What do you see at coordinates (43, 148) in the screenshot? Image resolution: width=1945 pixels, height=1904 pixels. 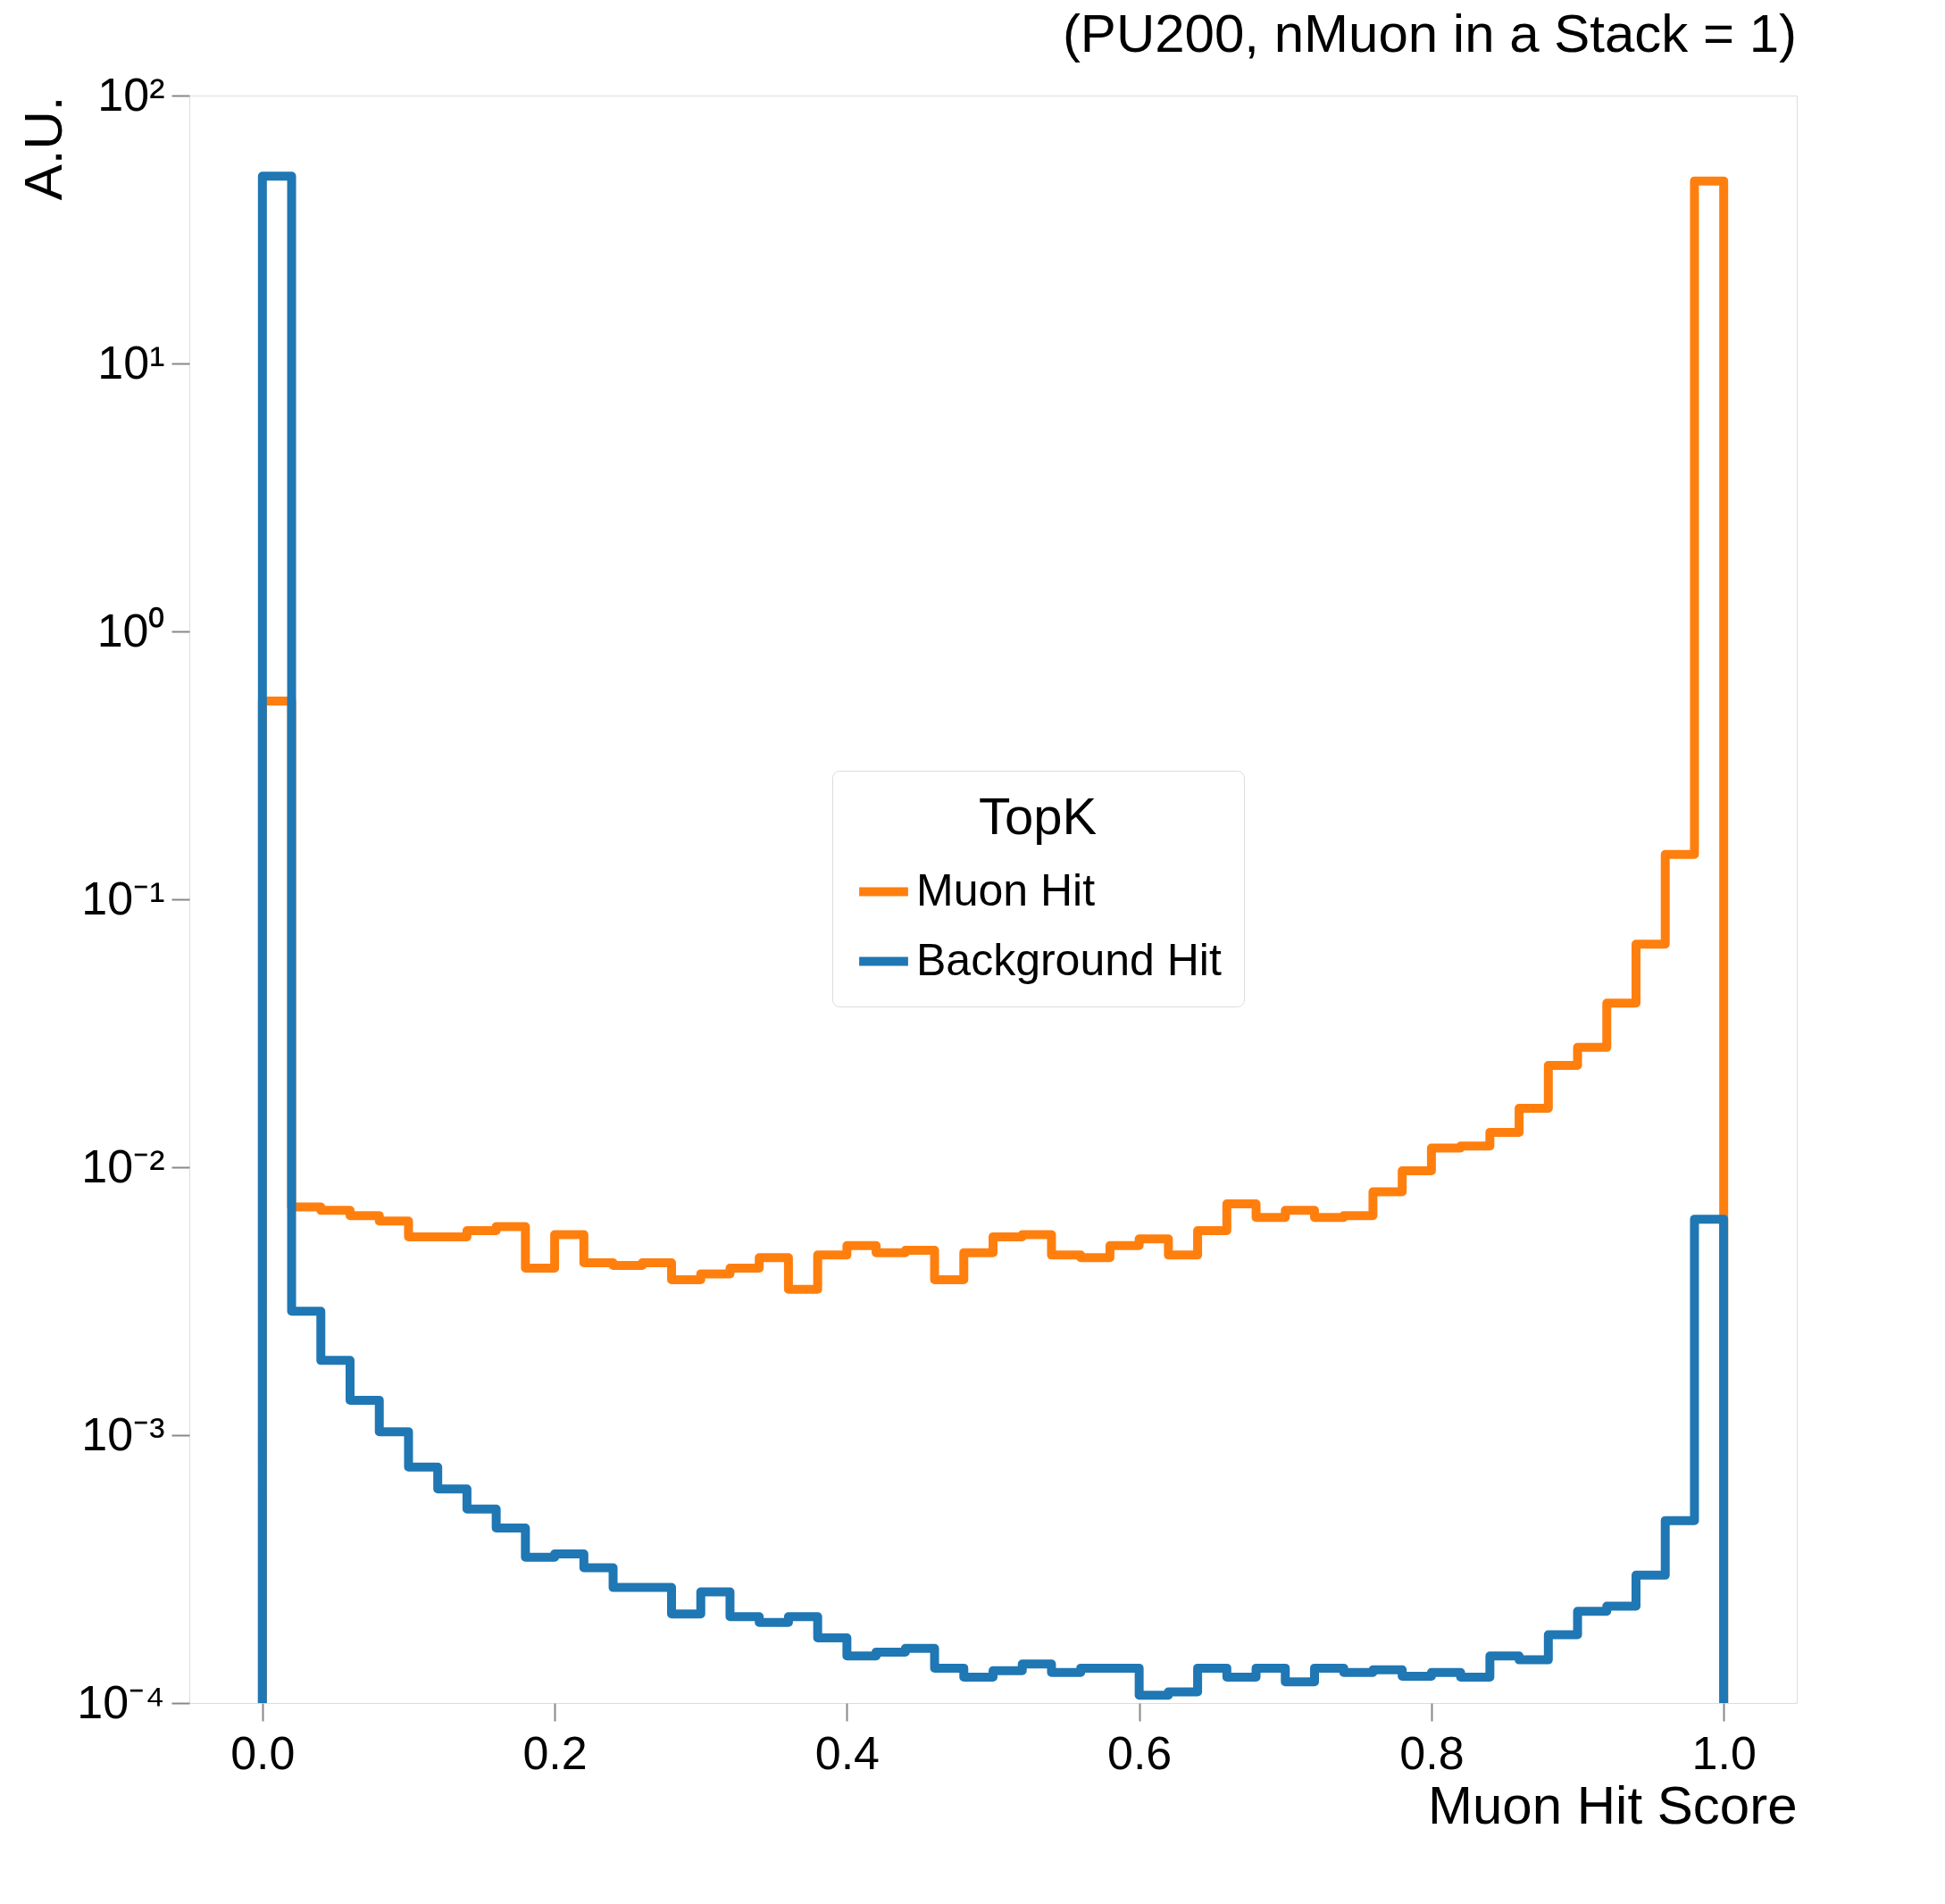 I see `y-axis-title: A.U.` at bounding box center [43, 148].